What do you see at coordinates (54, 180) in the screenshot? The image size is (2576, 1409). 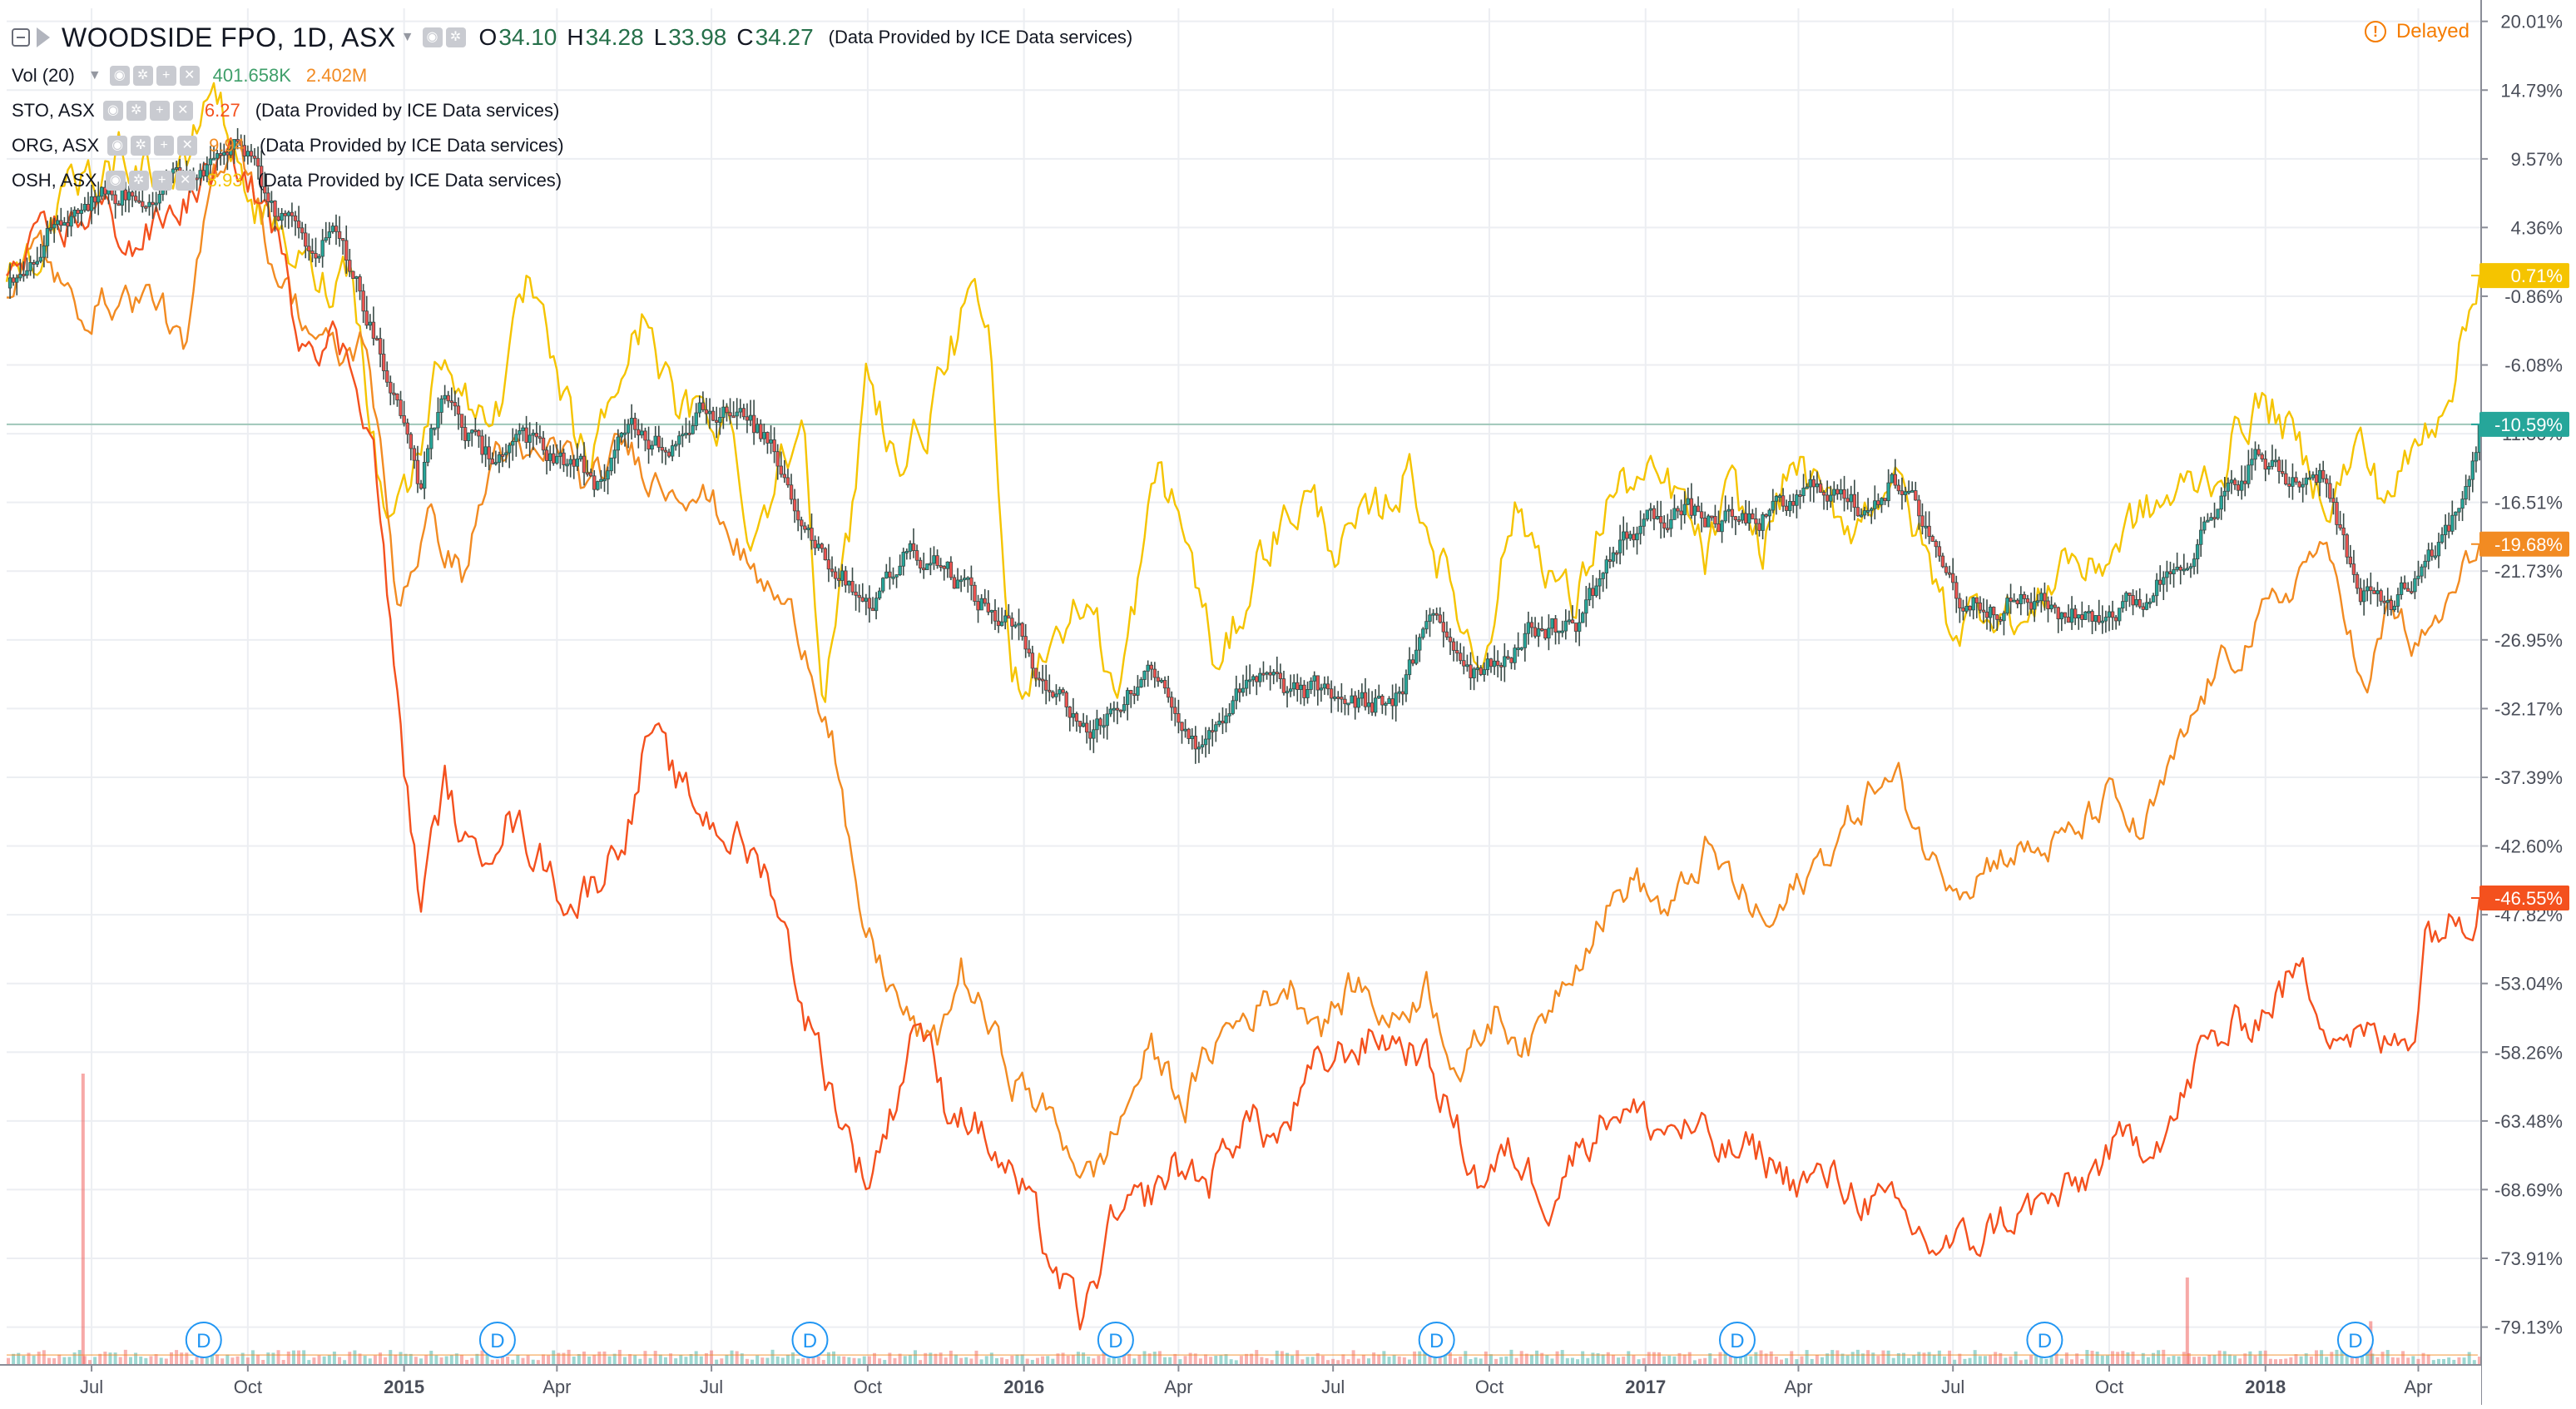 I see `compare-symbol: OSH, ASX` at bounding box center [54, 180].